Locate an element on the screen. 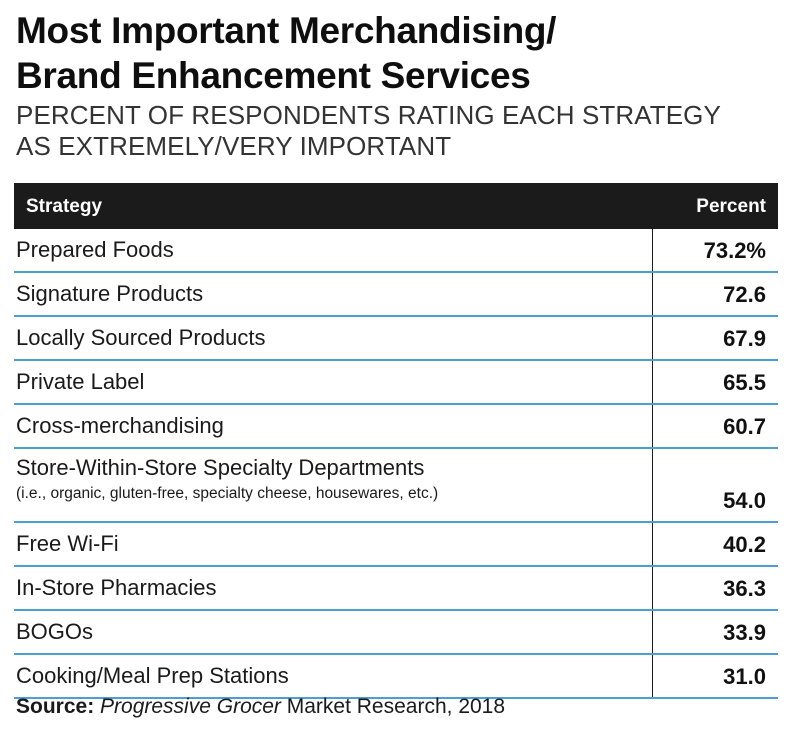  table-row: Free Wi-Fi 40.2 is located at coordinates (396, 545).